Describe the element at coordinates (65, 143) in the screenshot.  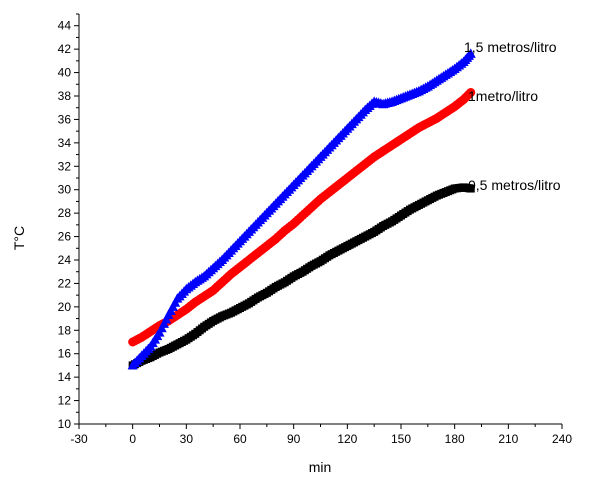
I see `y-tick-label: 34` at that location.